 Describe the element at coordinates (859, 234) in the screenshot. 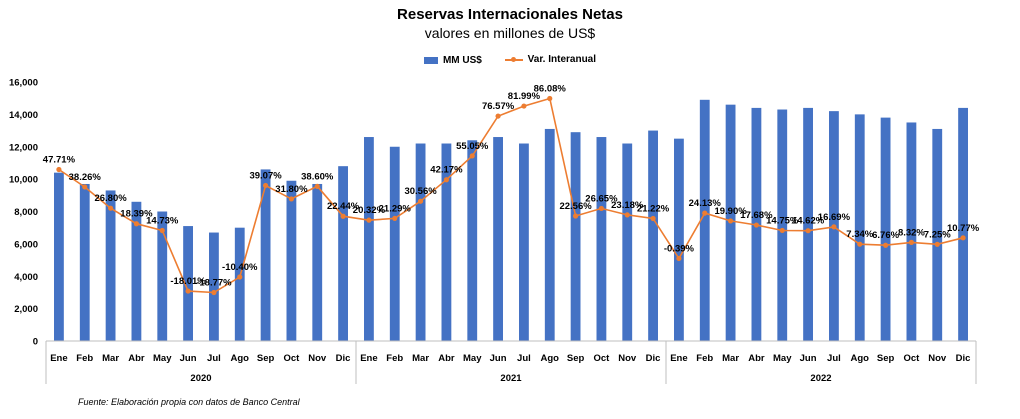

I see `data-label: 7.34%` at that location.